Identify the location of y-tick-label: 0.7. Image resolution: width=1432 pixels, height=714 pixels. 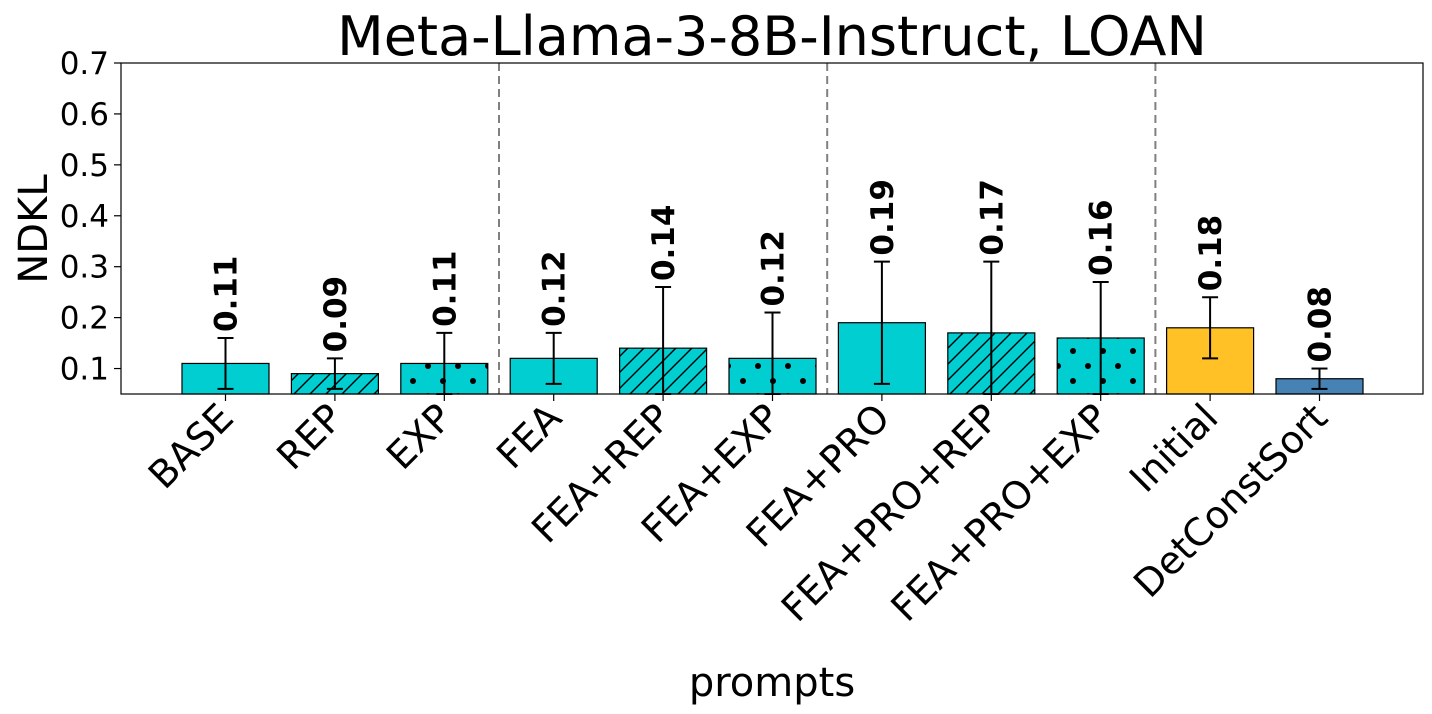
(84, 64).